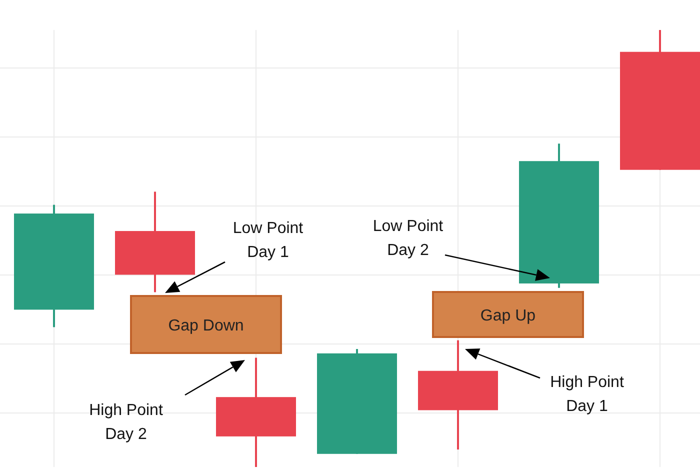 Image resolution: width=700 pixels, height=476 pixels. What do you see at coordinates (508, 316) in the screenshot?
I see `annotation: Gap Up` at bounding box center [508, 316].